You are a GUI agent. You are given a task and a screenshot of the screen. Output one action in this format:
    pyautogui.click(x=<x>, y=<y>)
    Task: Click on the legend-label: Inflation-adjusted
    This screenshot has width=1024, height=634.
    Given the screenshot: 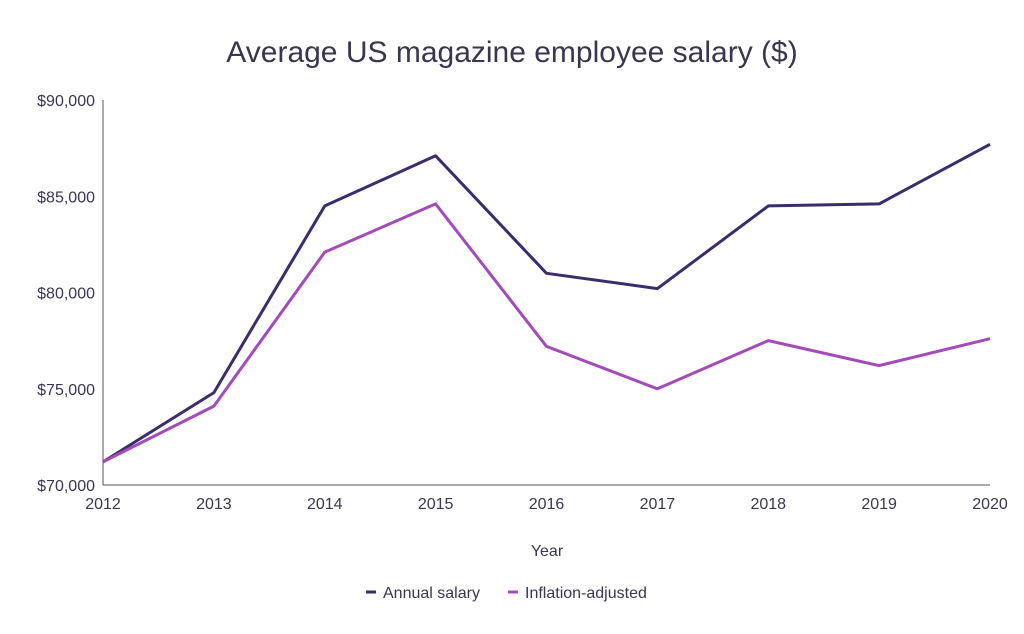 What is the action you would take?
    pyautogui.click(x=586, y=593)
    